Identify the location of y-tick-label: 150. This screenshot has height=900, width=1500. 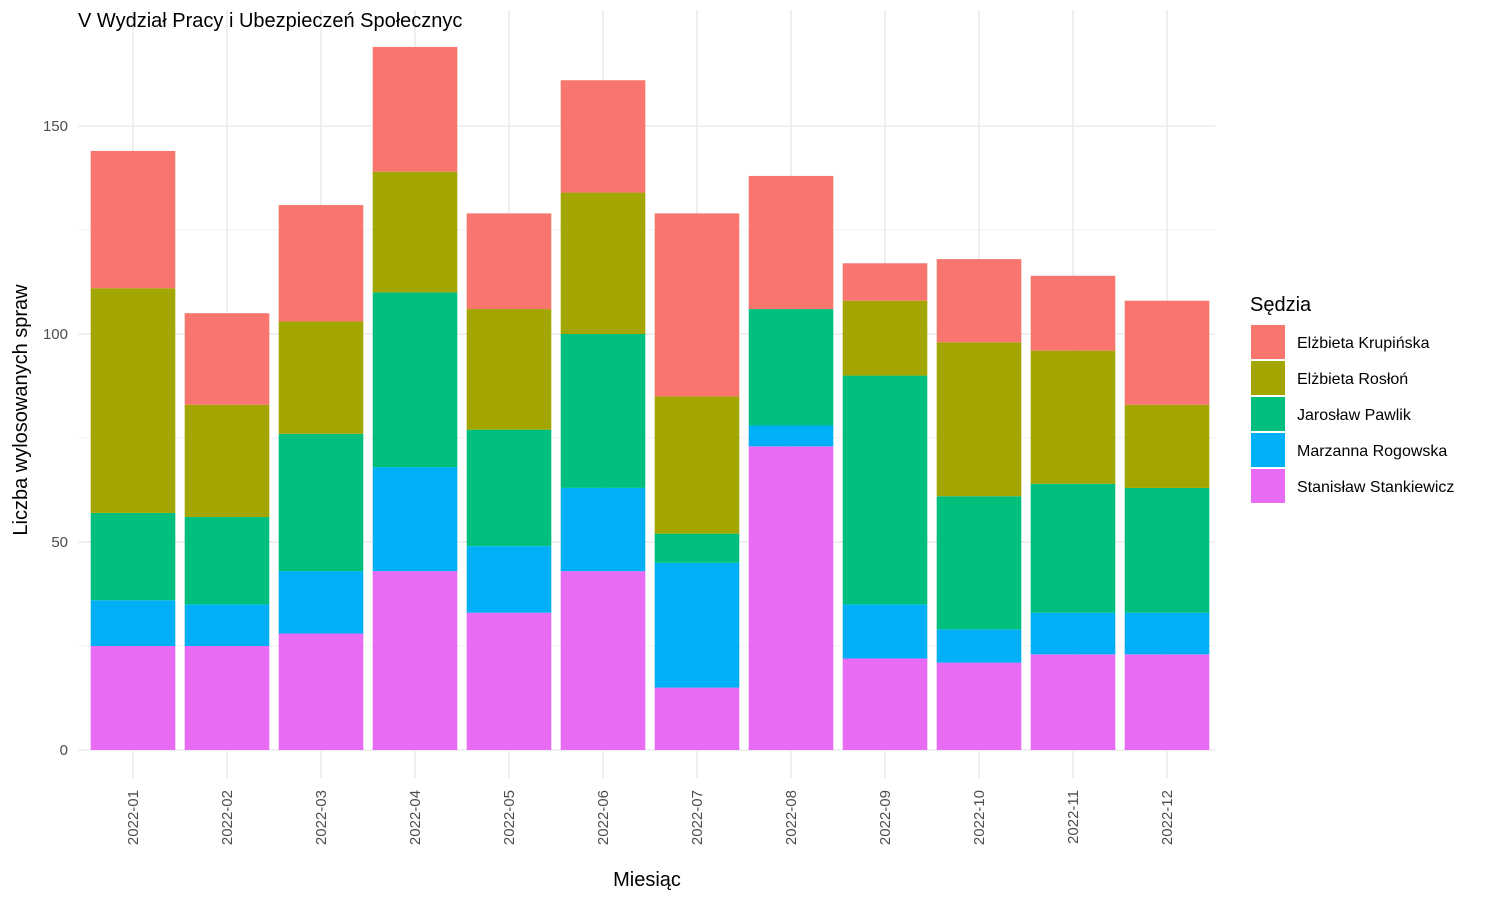
(55, 126).